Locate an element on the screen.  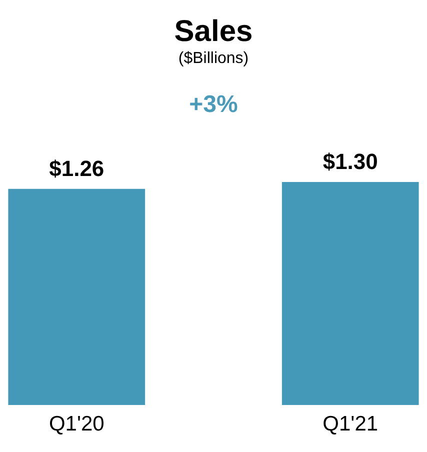
chart-title: Sales is located at coordinates (213, 31).